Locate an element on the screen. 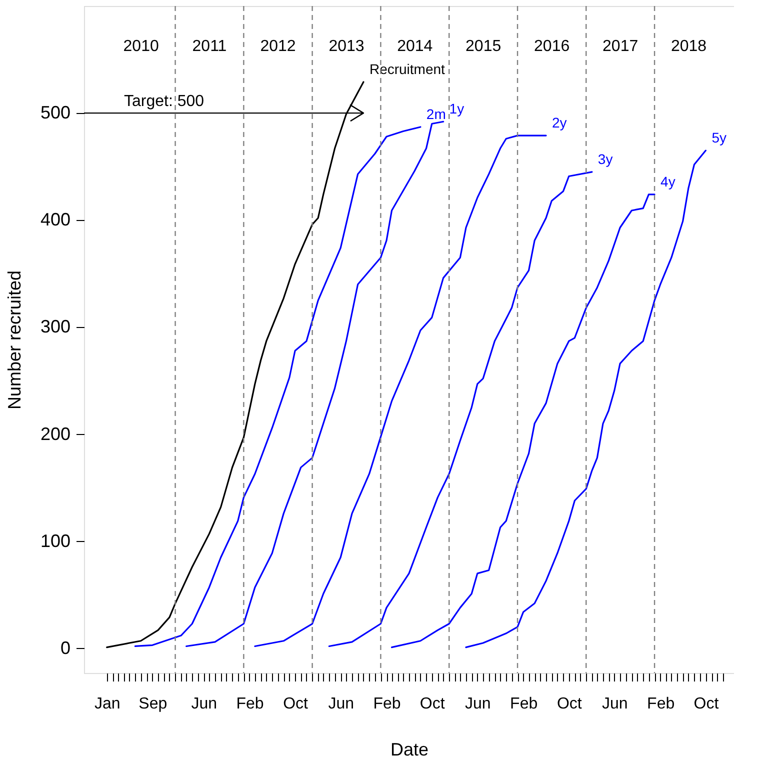 This screenshot has width=768, height=776. series-label: Recruitment is located at coordinates (407, 69).